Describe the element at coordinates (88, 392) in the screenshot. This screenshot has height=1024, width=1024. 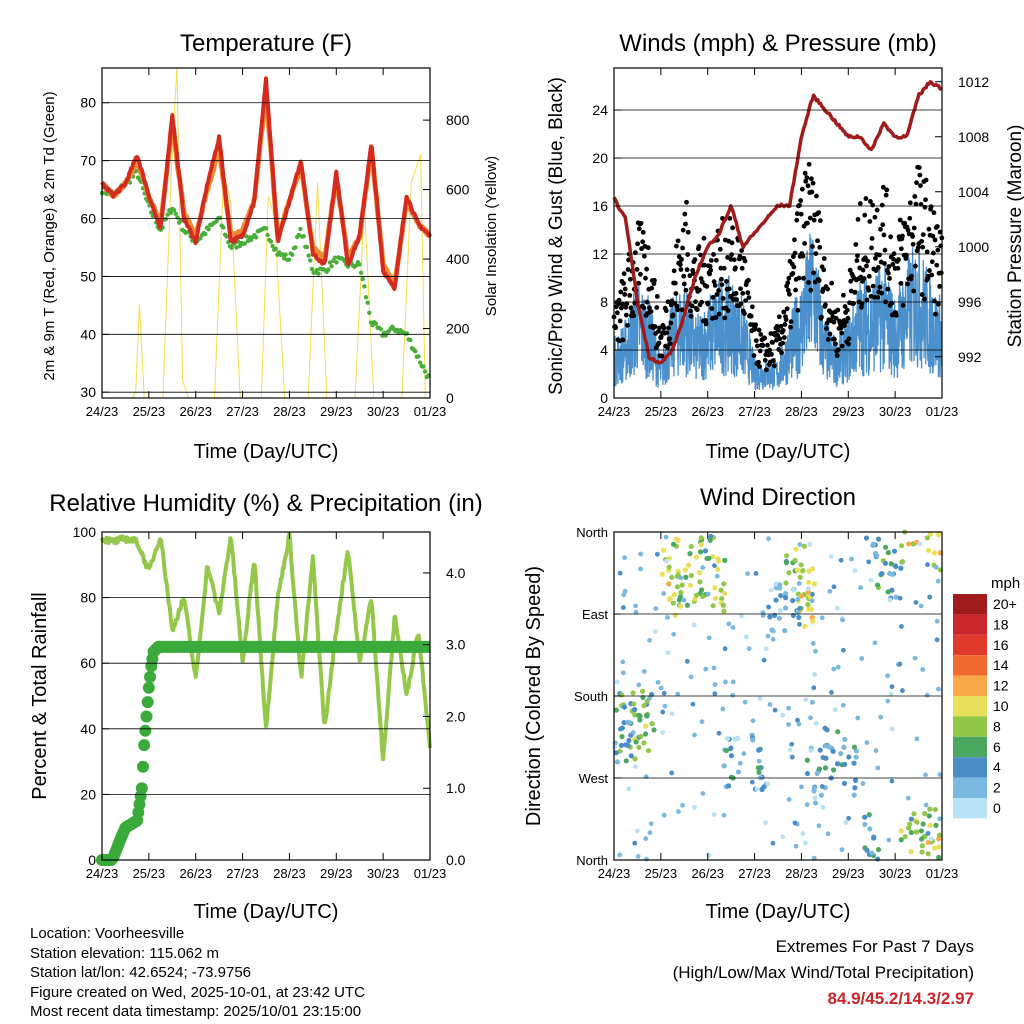
I see `y-tick-label: 30` at that location.